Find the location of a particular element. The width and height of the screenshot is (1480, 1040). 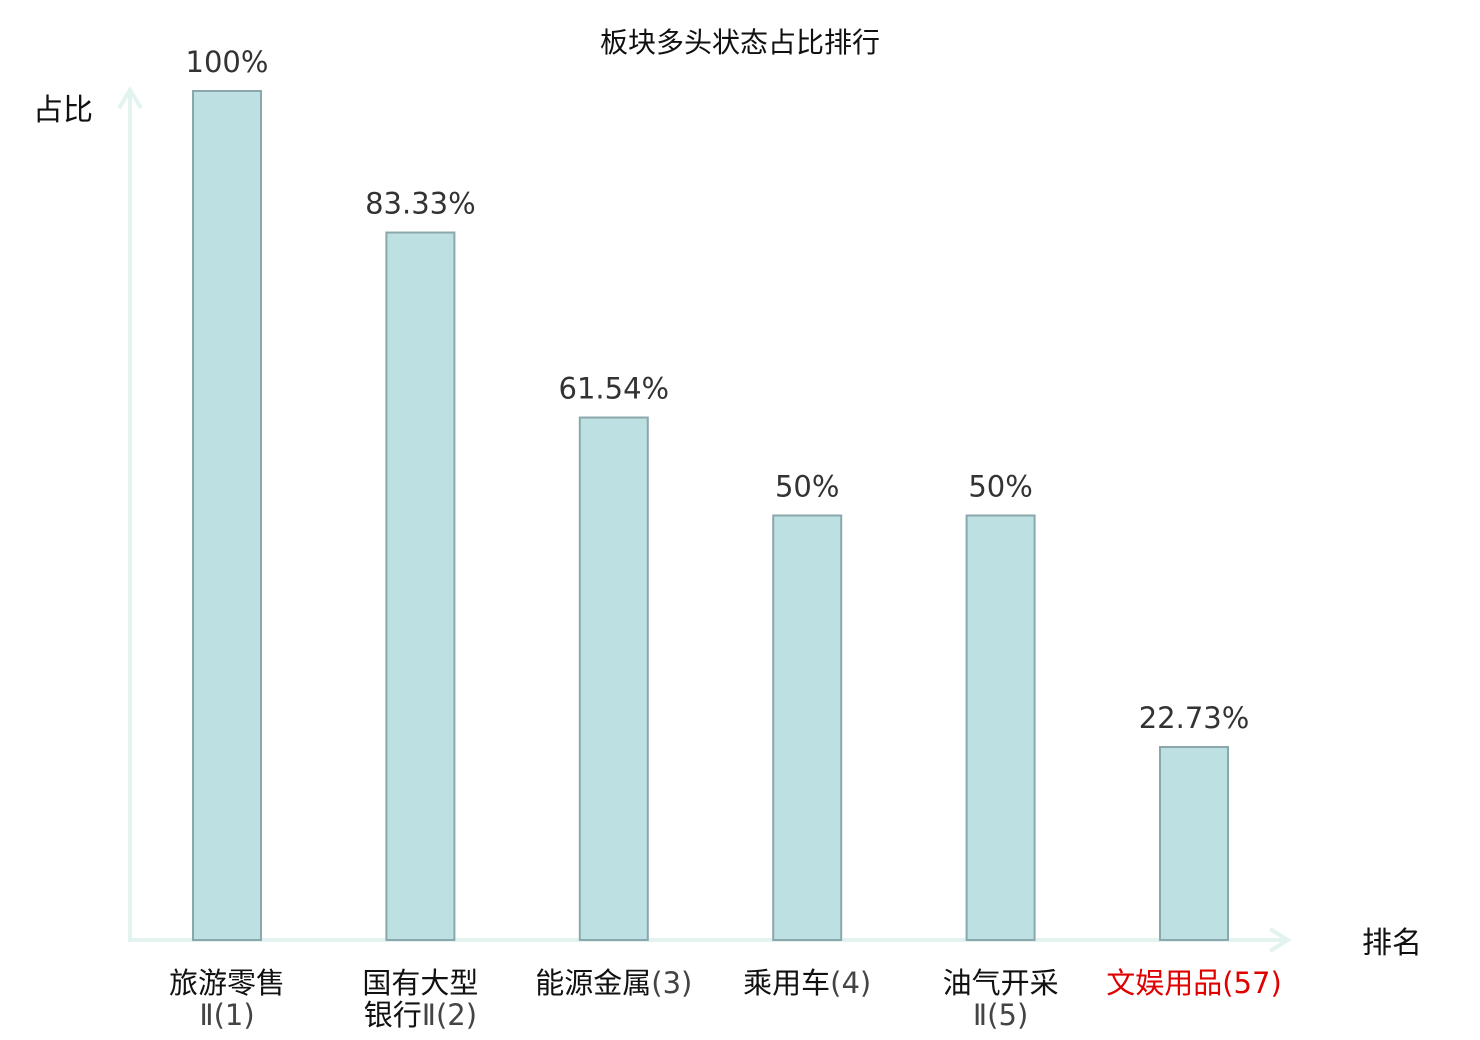

category-label: 旅游零售 is located at coordinates (227, 983).